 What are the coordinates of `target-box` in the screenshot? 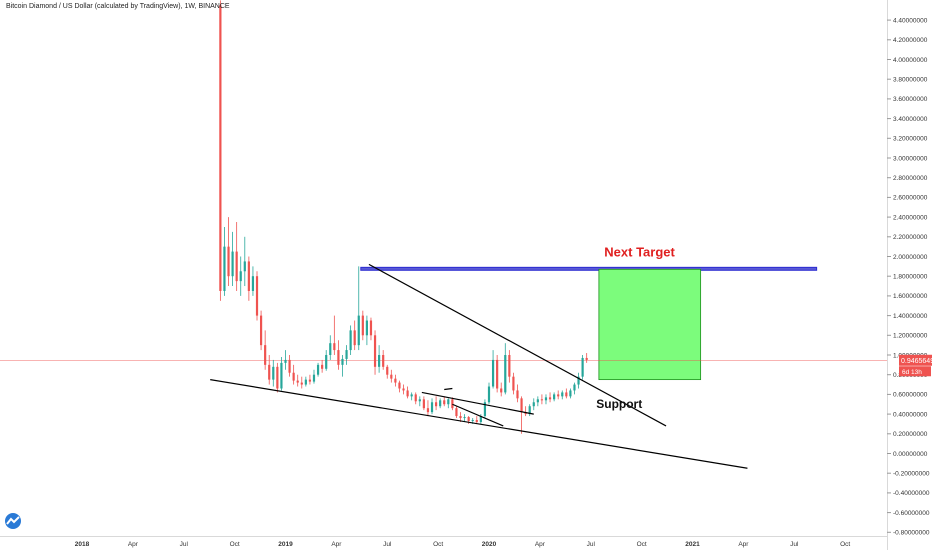 It's located at (650, 324).